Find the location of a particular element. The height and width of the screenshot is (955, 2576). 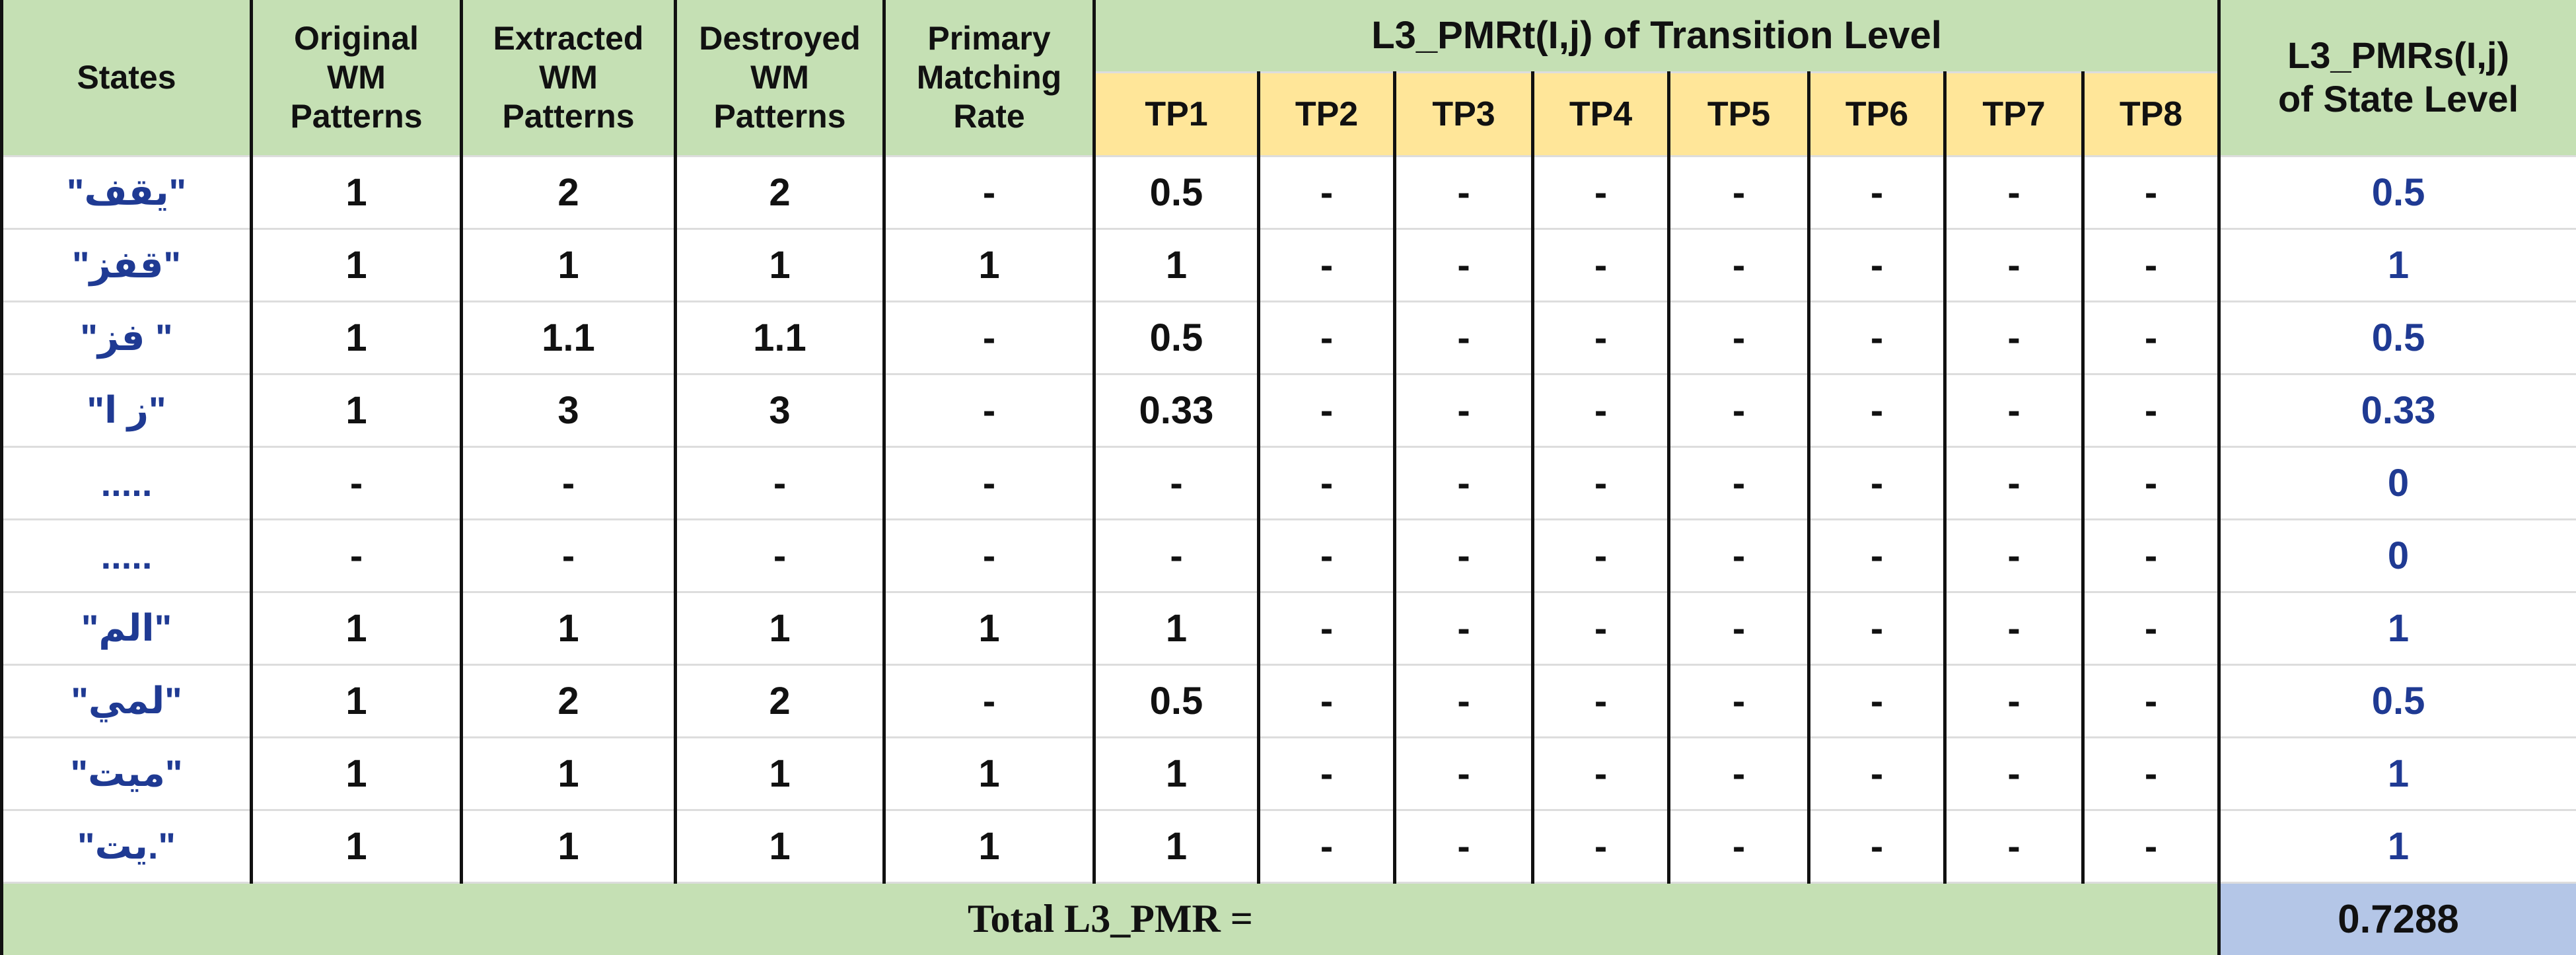

total-value: 0.7288 is located at coordinates (2397, 918).